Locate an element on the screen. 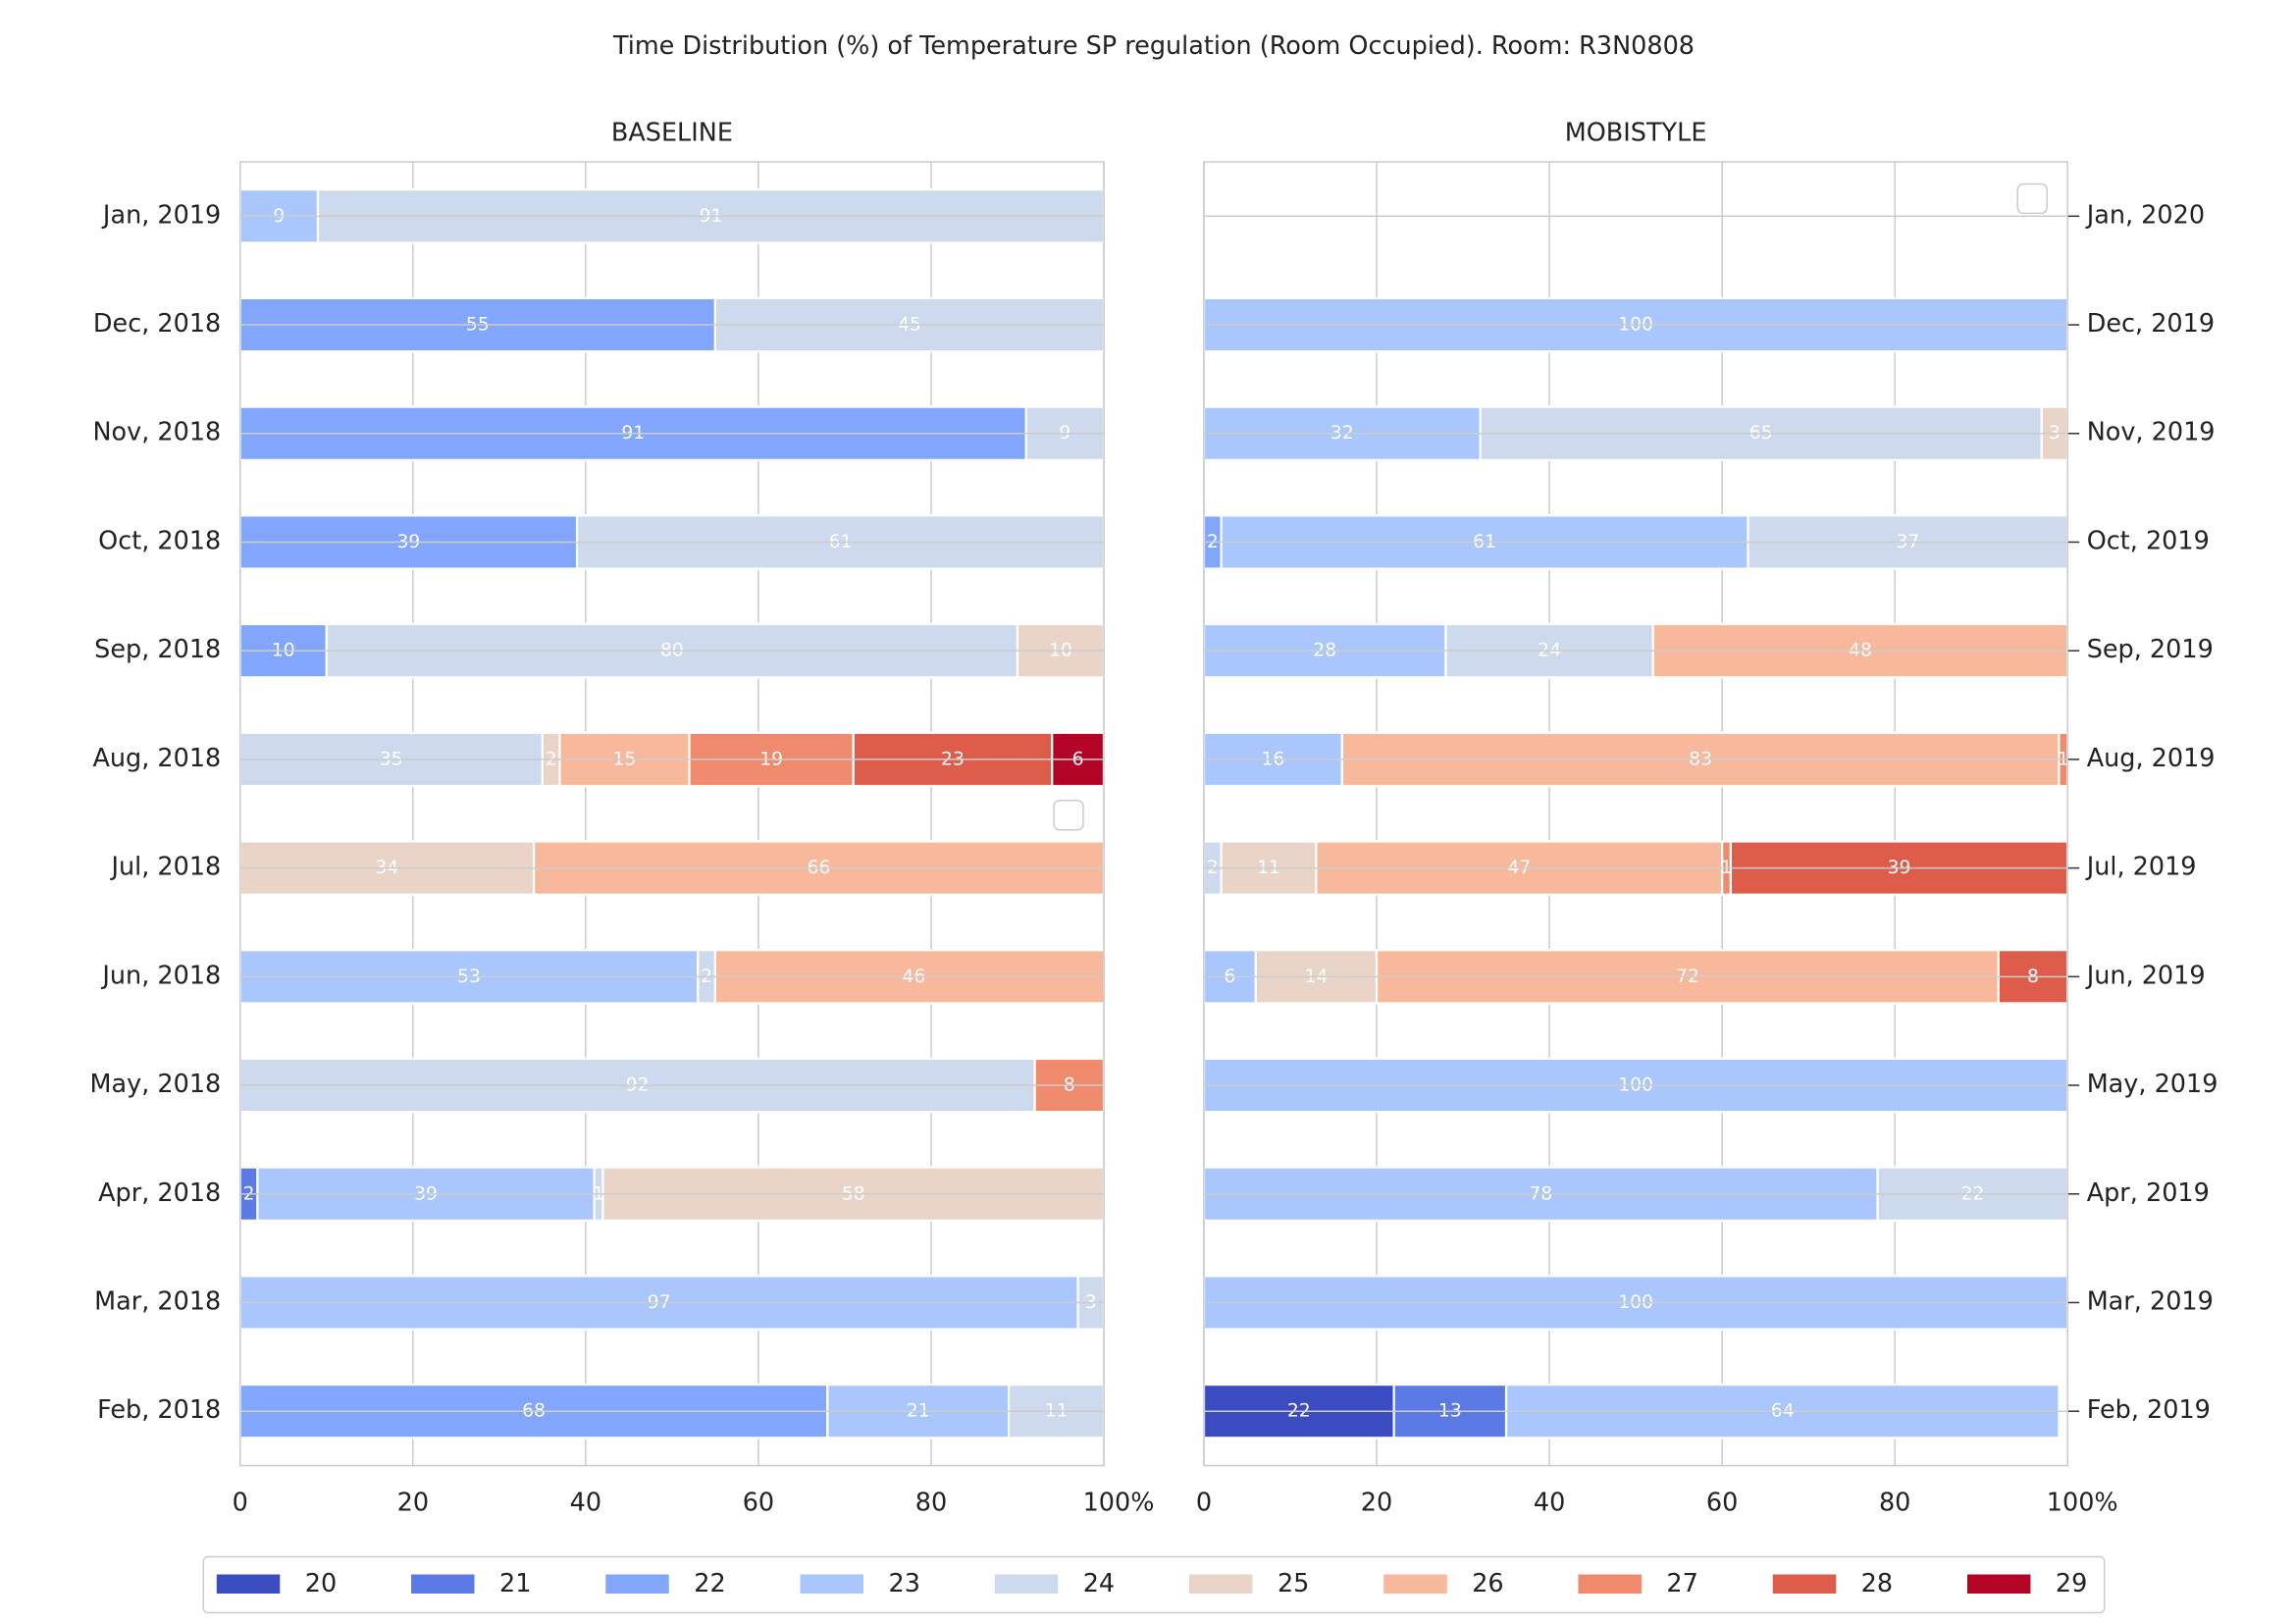 The image size is (2296, 1623). y-tick-label: Mar, 2018 is located at coordinates (157, 1301).